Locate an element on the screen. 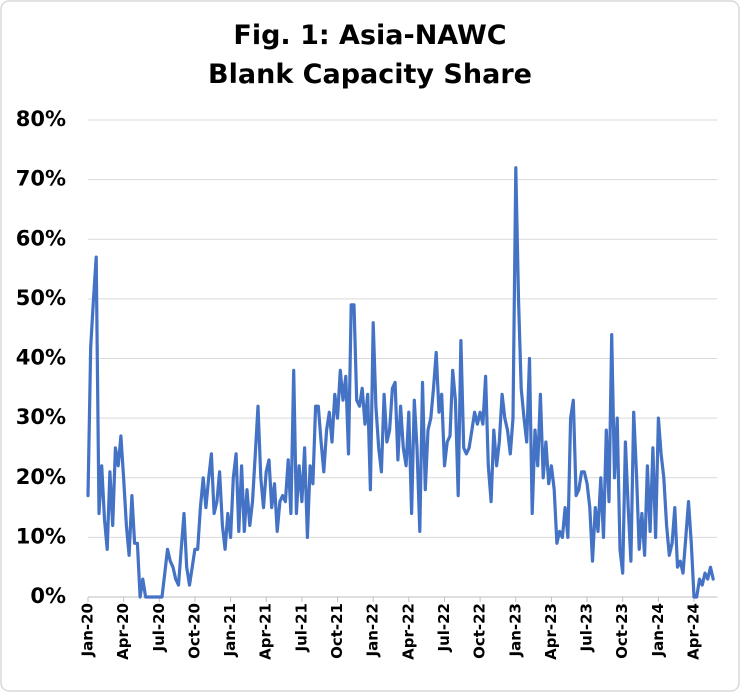 Image resolution: width=740 pixels, height=692 pixels. x-tick-label: Apr-21 is located at coordinates (266, 631).